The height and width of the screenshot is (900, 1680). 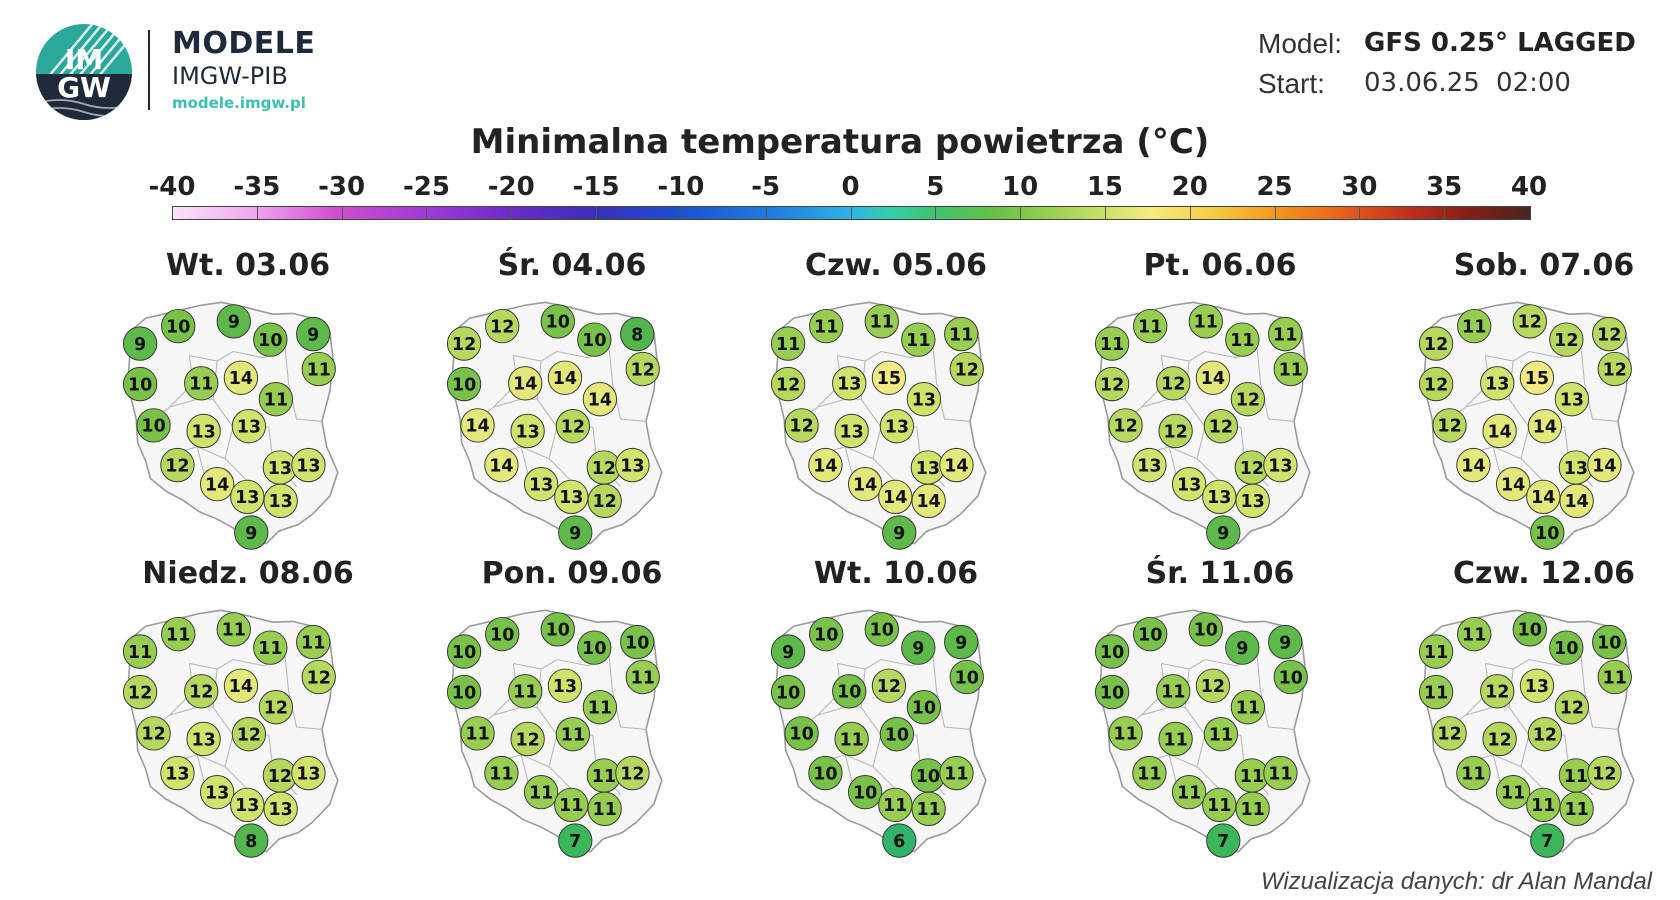 I want to click on logo-url: modele.imgw.pl, so click(x=239, y=103).